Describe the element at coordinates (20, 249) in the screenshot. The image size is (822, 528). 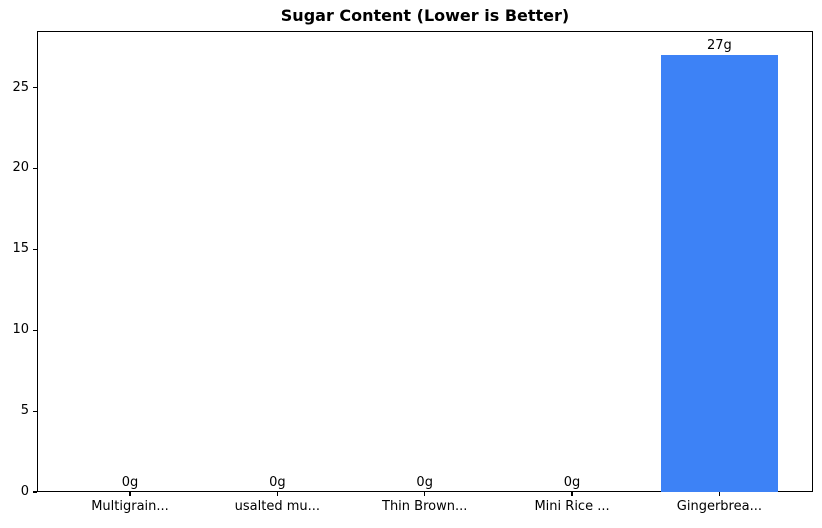
I see `y-tick-label: 15` at that location.